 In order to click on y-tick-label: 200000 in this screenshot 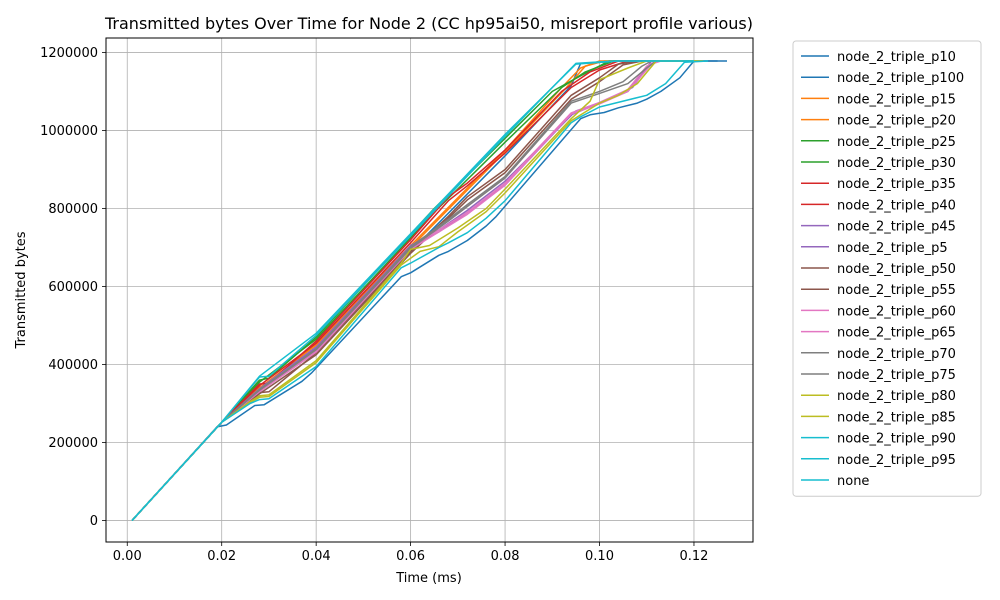, I will do `click(73, 443)`.